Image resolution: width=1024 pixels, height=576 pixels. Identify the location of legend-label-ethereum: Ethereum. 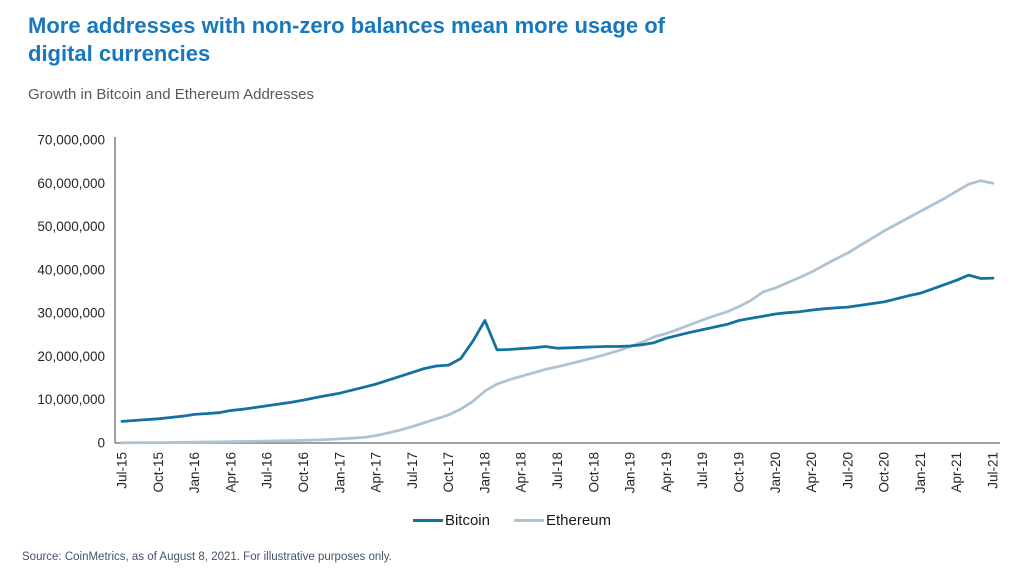
(578, 520).